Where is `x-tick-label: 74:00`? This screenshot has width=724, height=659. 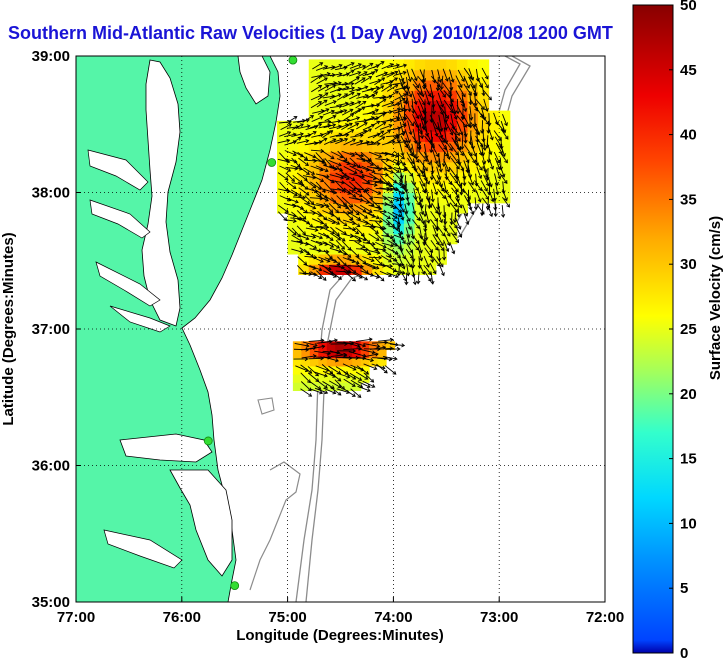
x-tick-label: 74:00 is located at coordinates (393, 617).